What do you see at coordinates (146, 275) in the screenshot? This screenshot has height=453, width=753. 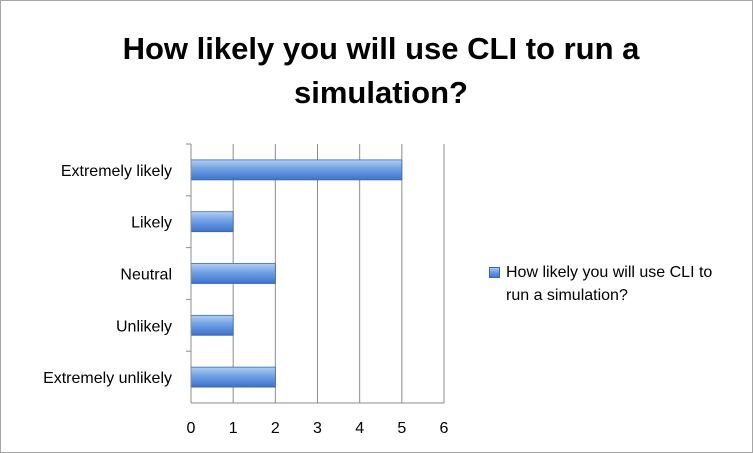 I see `category-label: Neutral` at bounding box center [146, 275].